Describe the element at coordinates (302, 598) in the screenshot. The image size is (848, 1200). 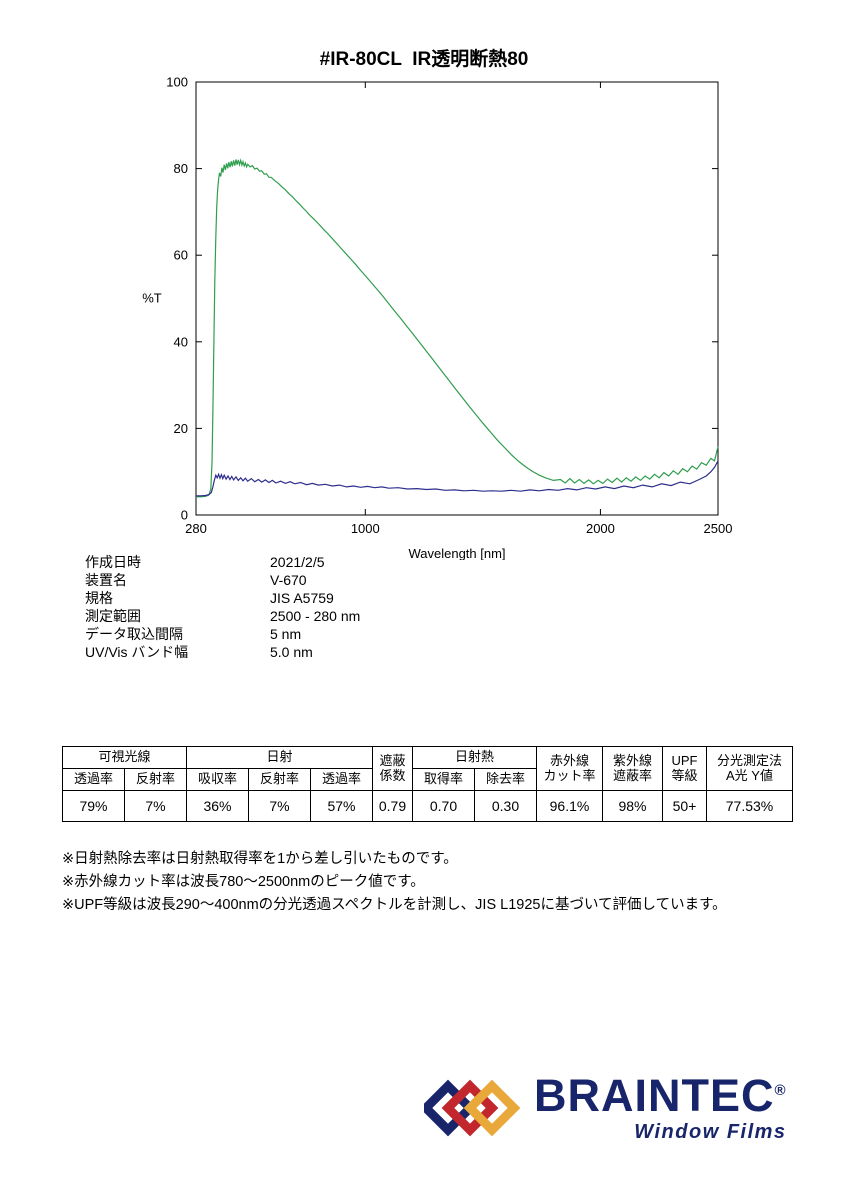
I see `metadata-value: JIS A5759` at that location.